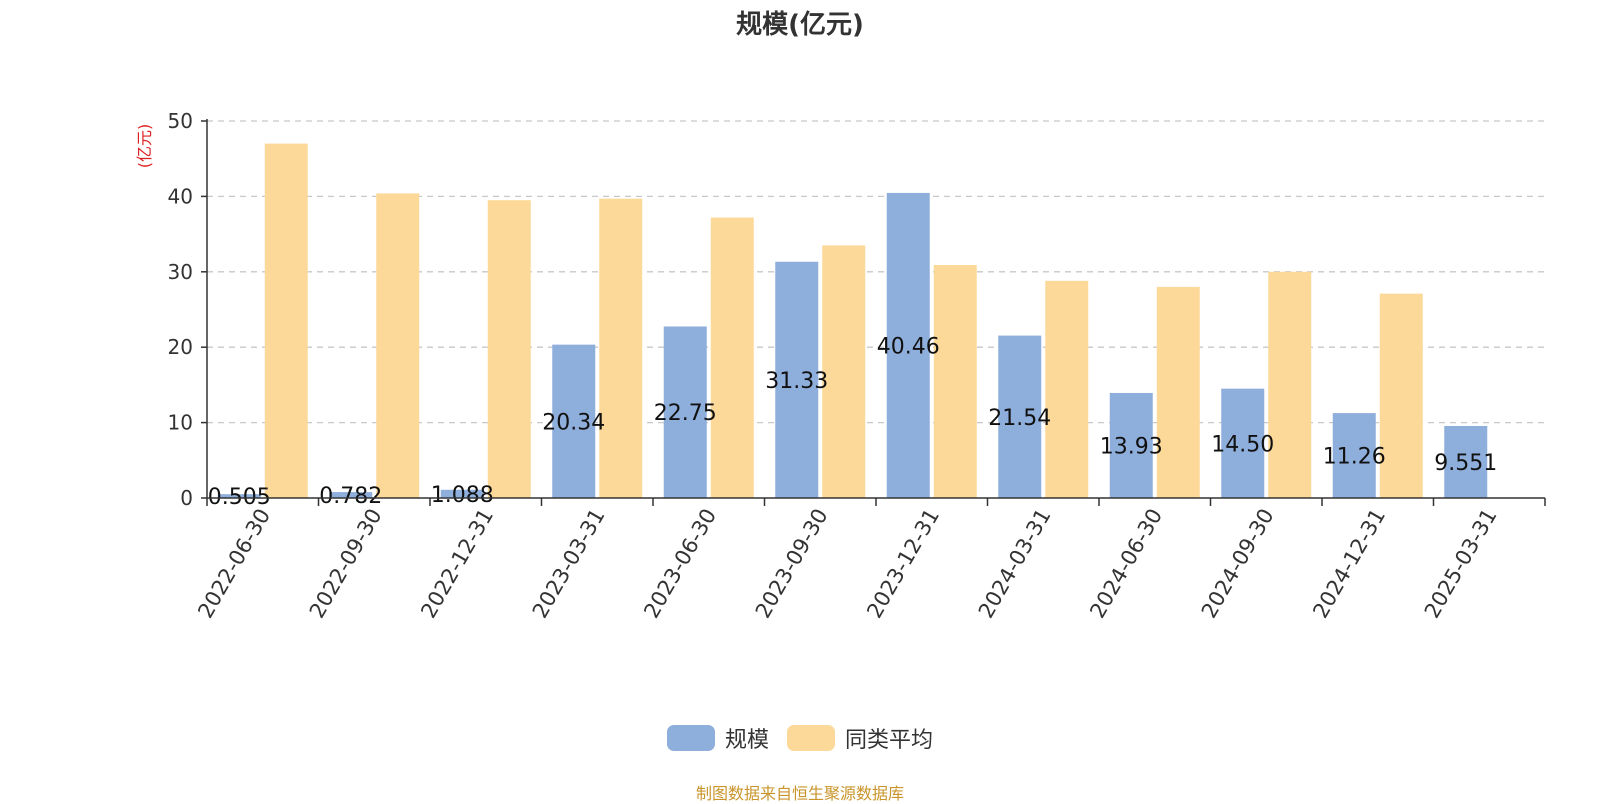 The height and width of the screenshot is (804, 1600). I want to click on y-tick-label: 0, so click(186, 498).